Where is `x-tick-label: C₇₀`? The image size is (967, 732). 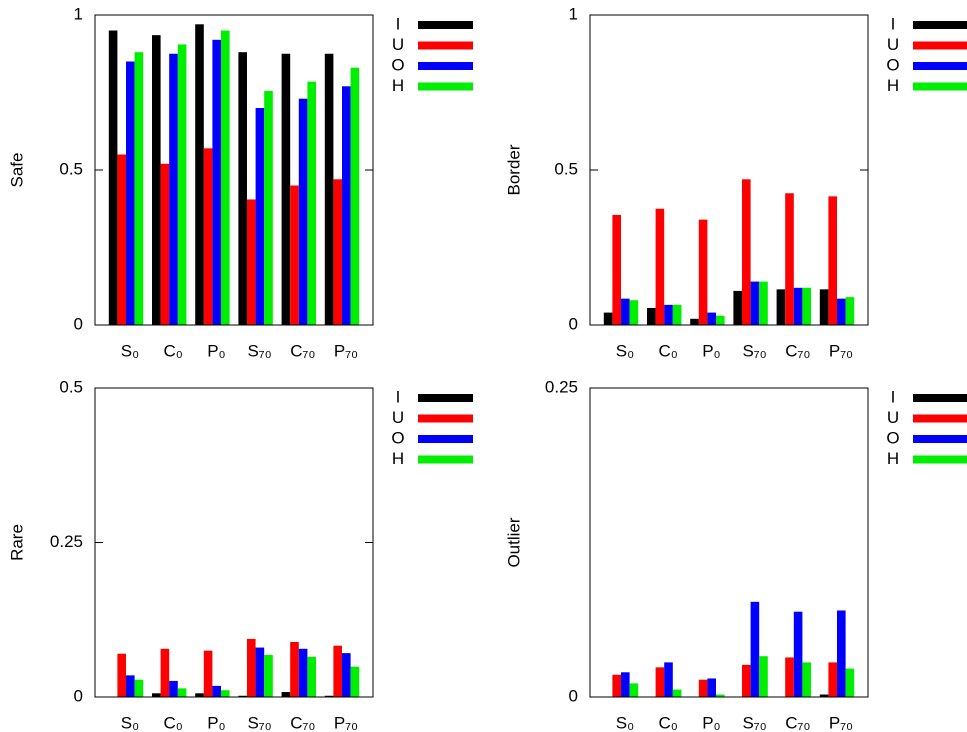
x-tick-label: C₇₀ is located at coordinates (302, 722).